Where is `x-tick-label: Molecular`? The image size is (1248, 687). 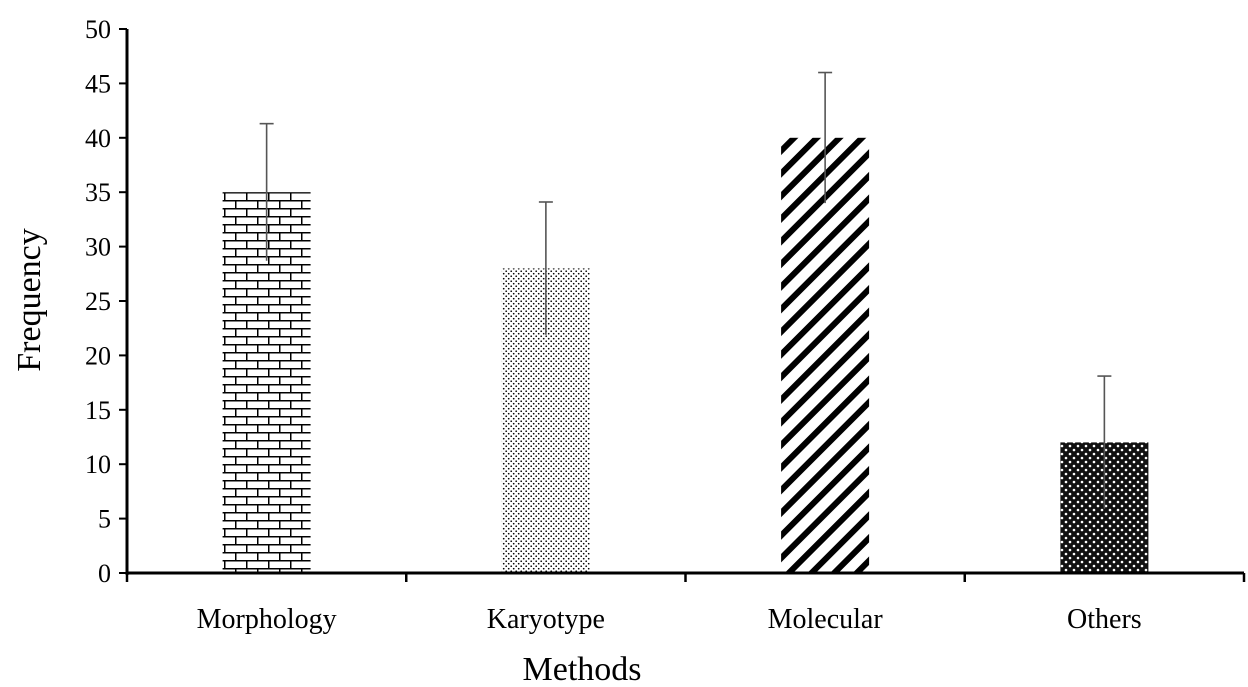 x-tick-label: Molecular is located at coordinates (826, 619).